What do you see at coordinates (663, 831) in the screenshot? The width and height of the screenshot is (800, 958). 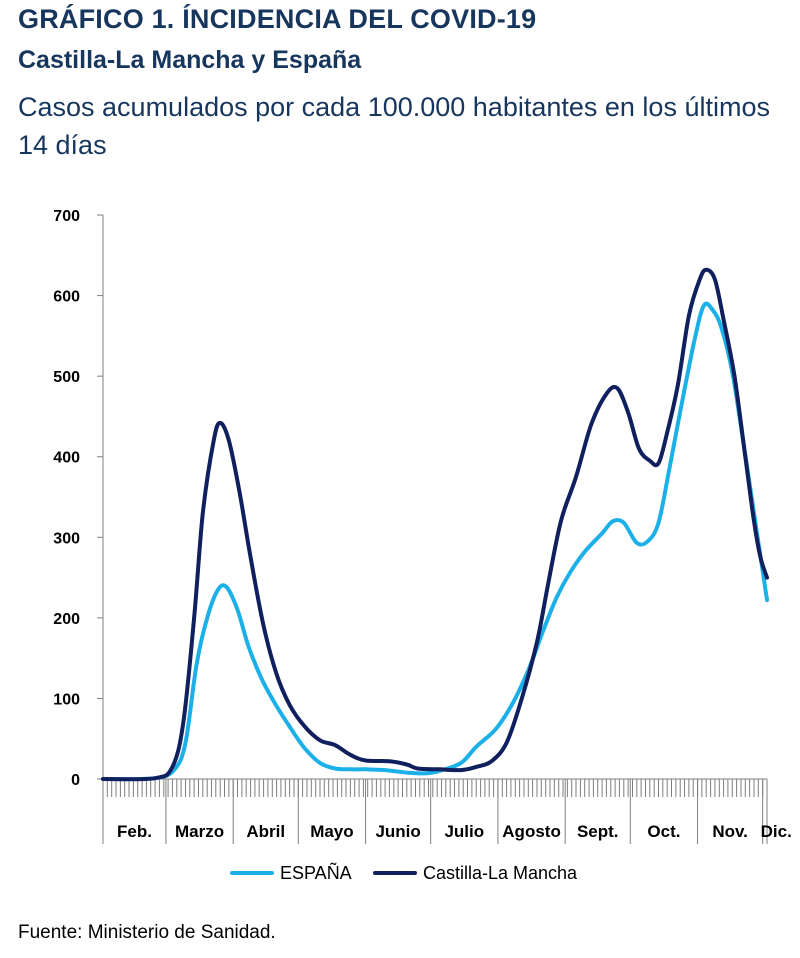 I see `x-month-label: Oct.` at bounding box center [663, 831].